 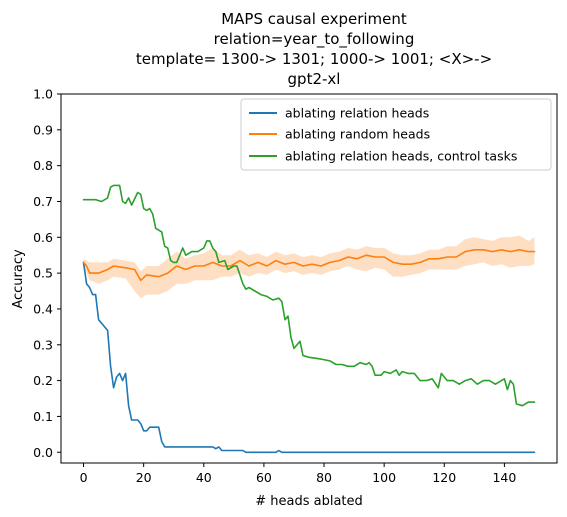 I want to click on series-1-confidence-band, so click(x=309, y=267).